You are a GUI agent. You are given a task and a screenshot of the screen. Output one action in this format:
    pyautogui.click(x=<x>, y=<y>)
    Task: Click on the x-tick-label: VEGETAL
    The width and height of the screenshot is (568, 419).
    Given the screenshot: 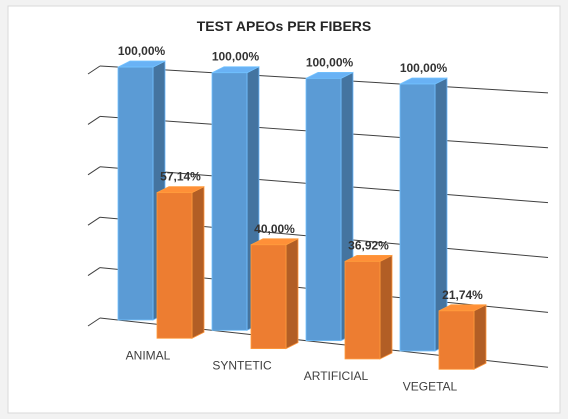 What is the action you would take?
    pyautogui.click(x=430, y=386)
    